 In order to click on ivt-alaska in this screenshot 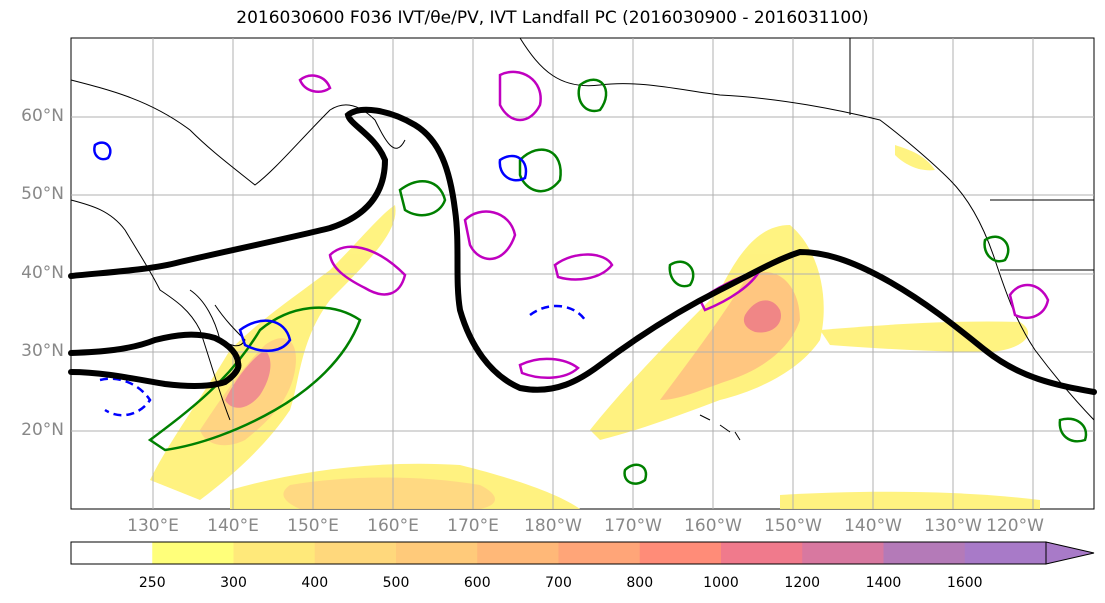, I will do `click(915, 158)`.